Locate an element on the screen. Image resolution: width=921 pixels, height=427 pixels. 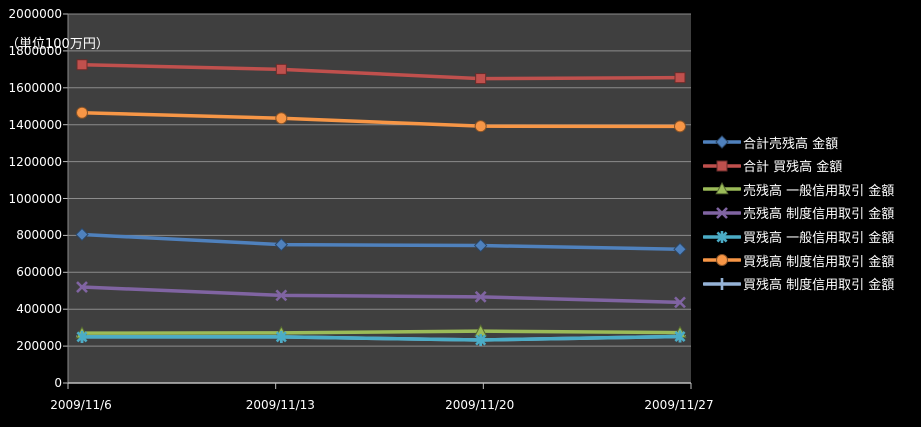
legend-marker-x-icon is located at coordinates (722, 213).